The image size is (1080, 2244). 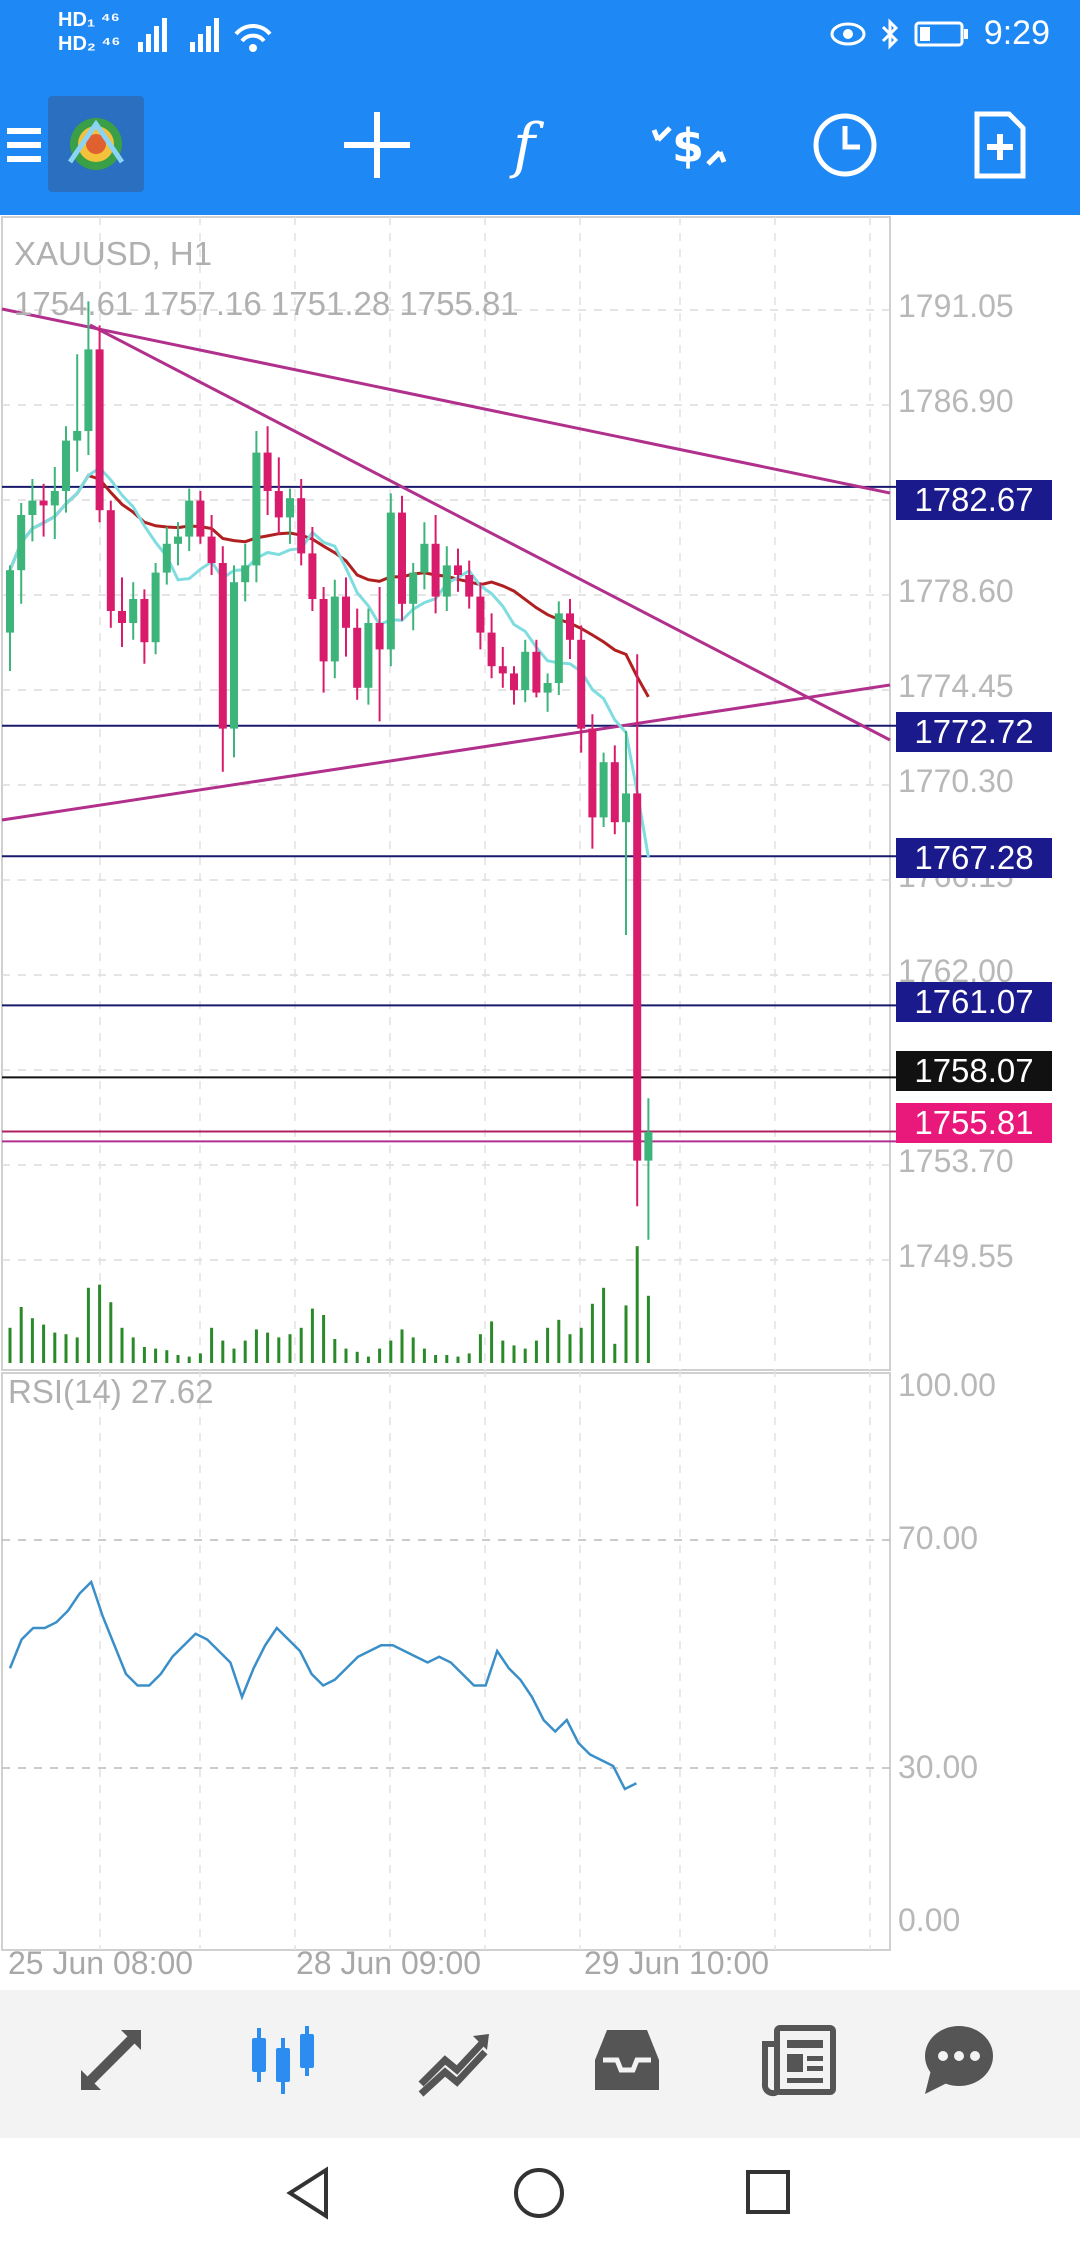 What do you see at coordinates (768, 2192) in the screenshot?
I see `recents-icon` at bounding box center [768, 2192].